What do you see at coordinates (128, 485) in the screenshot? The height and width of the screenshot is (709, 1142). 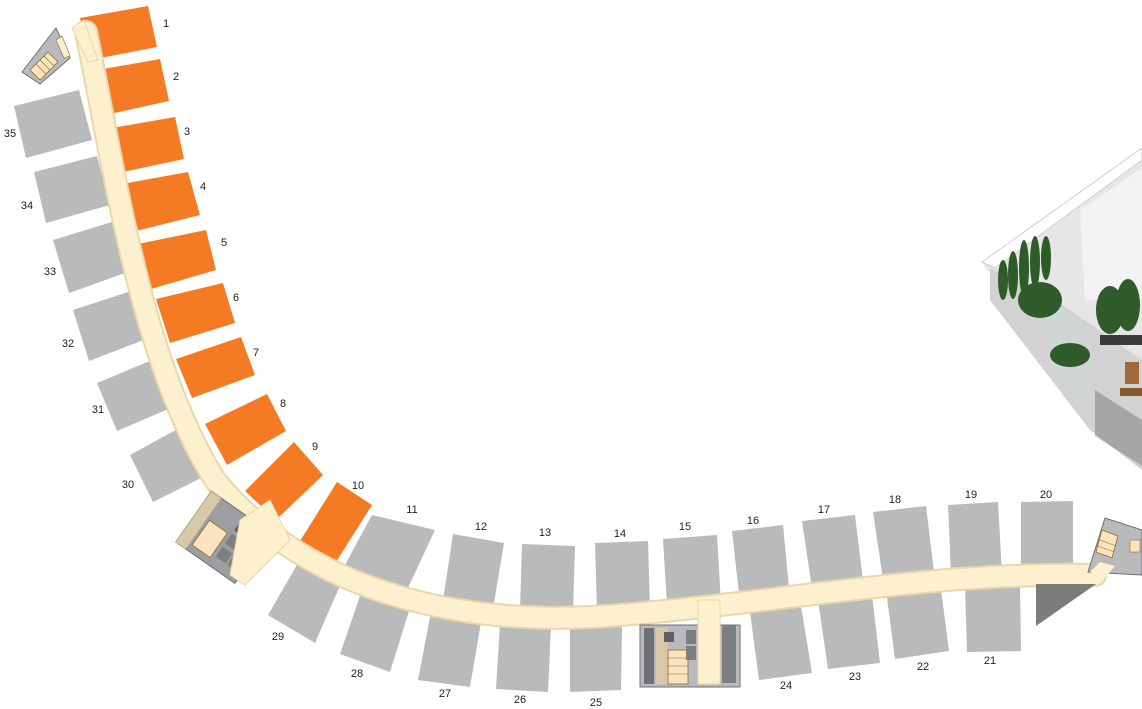 I see `unit-label-30: 30` at bounding box center [128, 485].